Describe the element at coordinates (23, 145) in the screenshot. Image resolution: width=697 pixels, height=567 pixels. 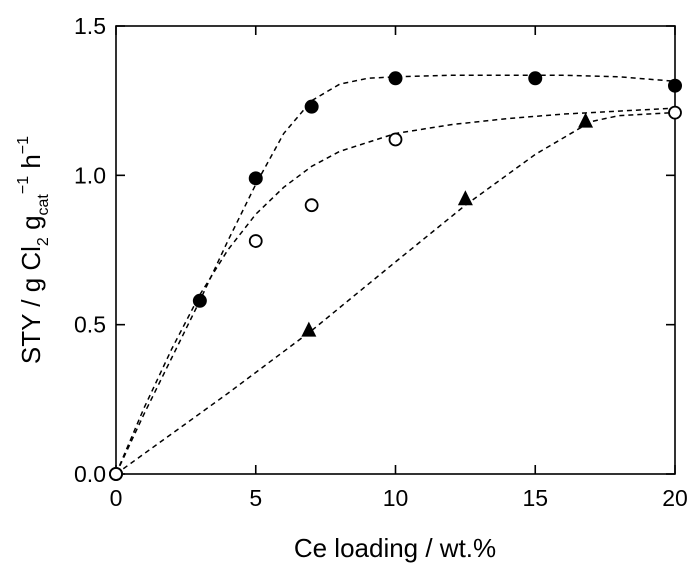
I see `y-axis-title-sup2: −1` at that location.